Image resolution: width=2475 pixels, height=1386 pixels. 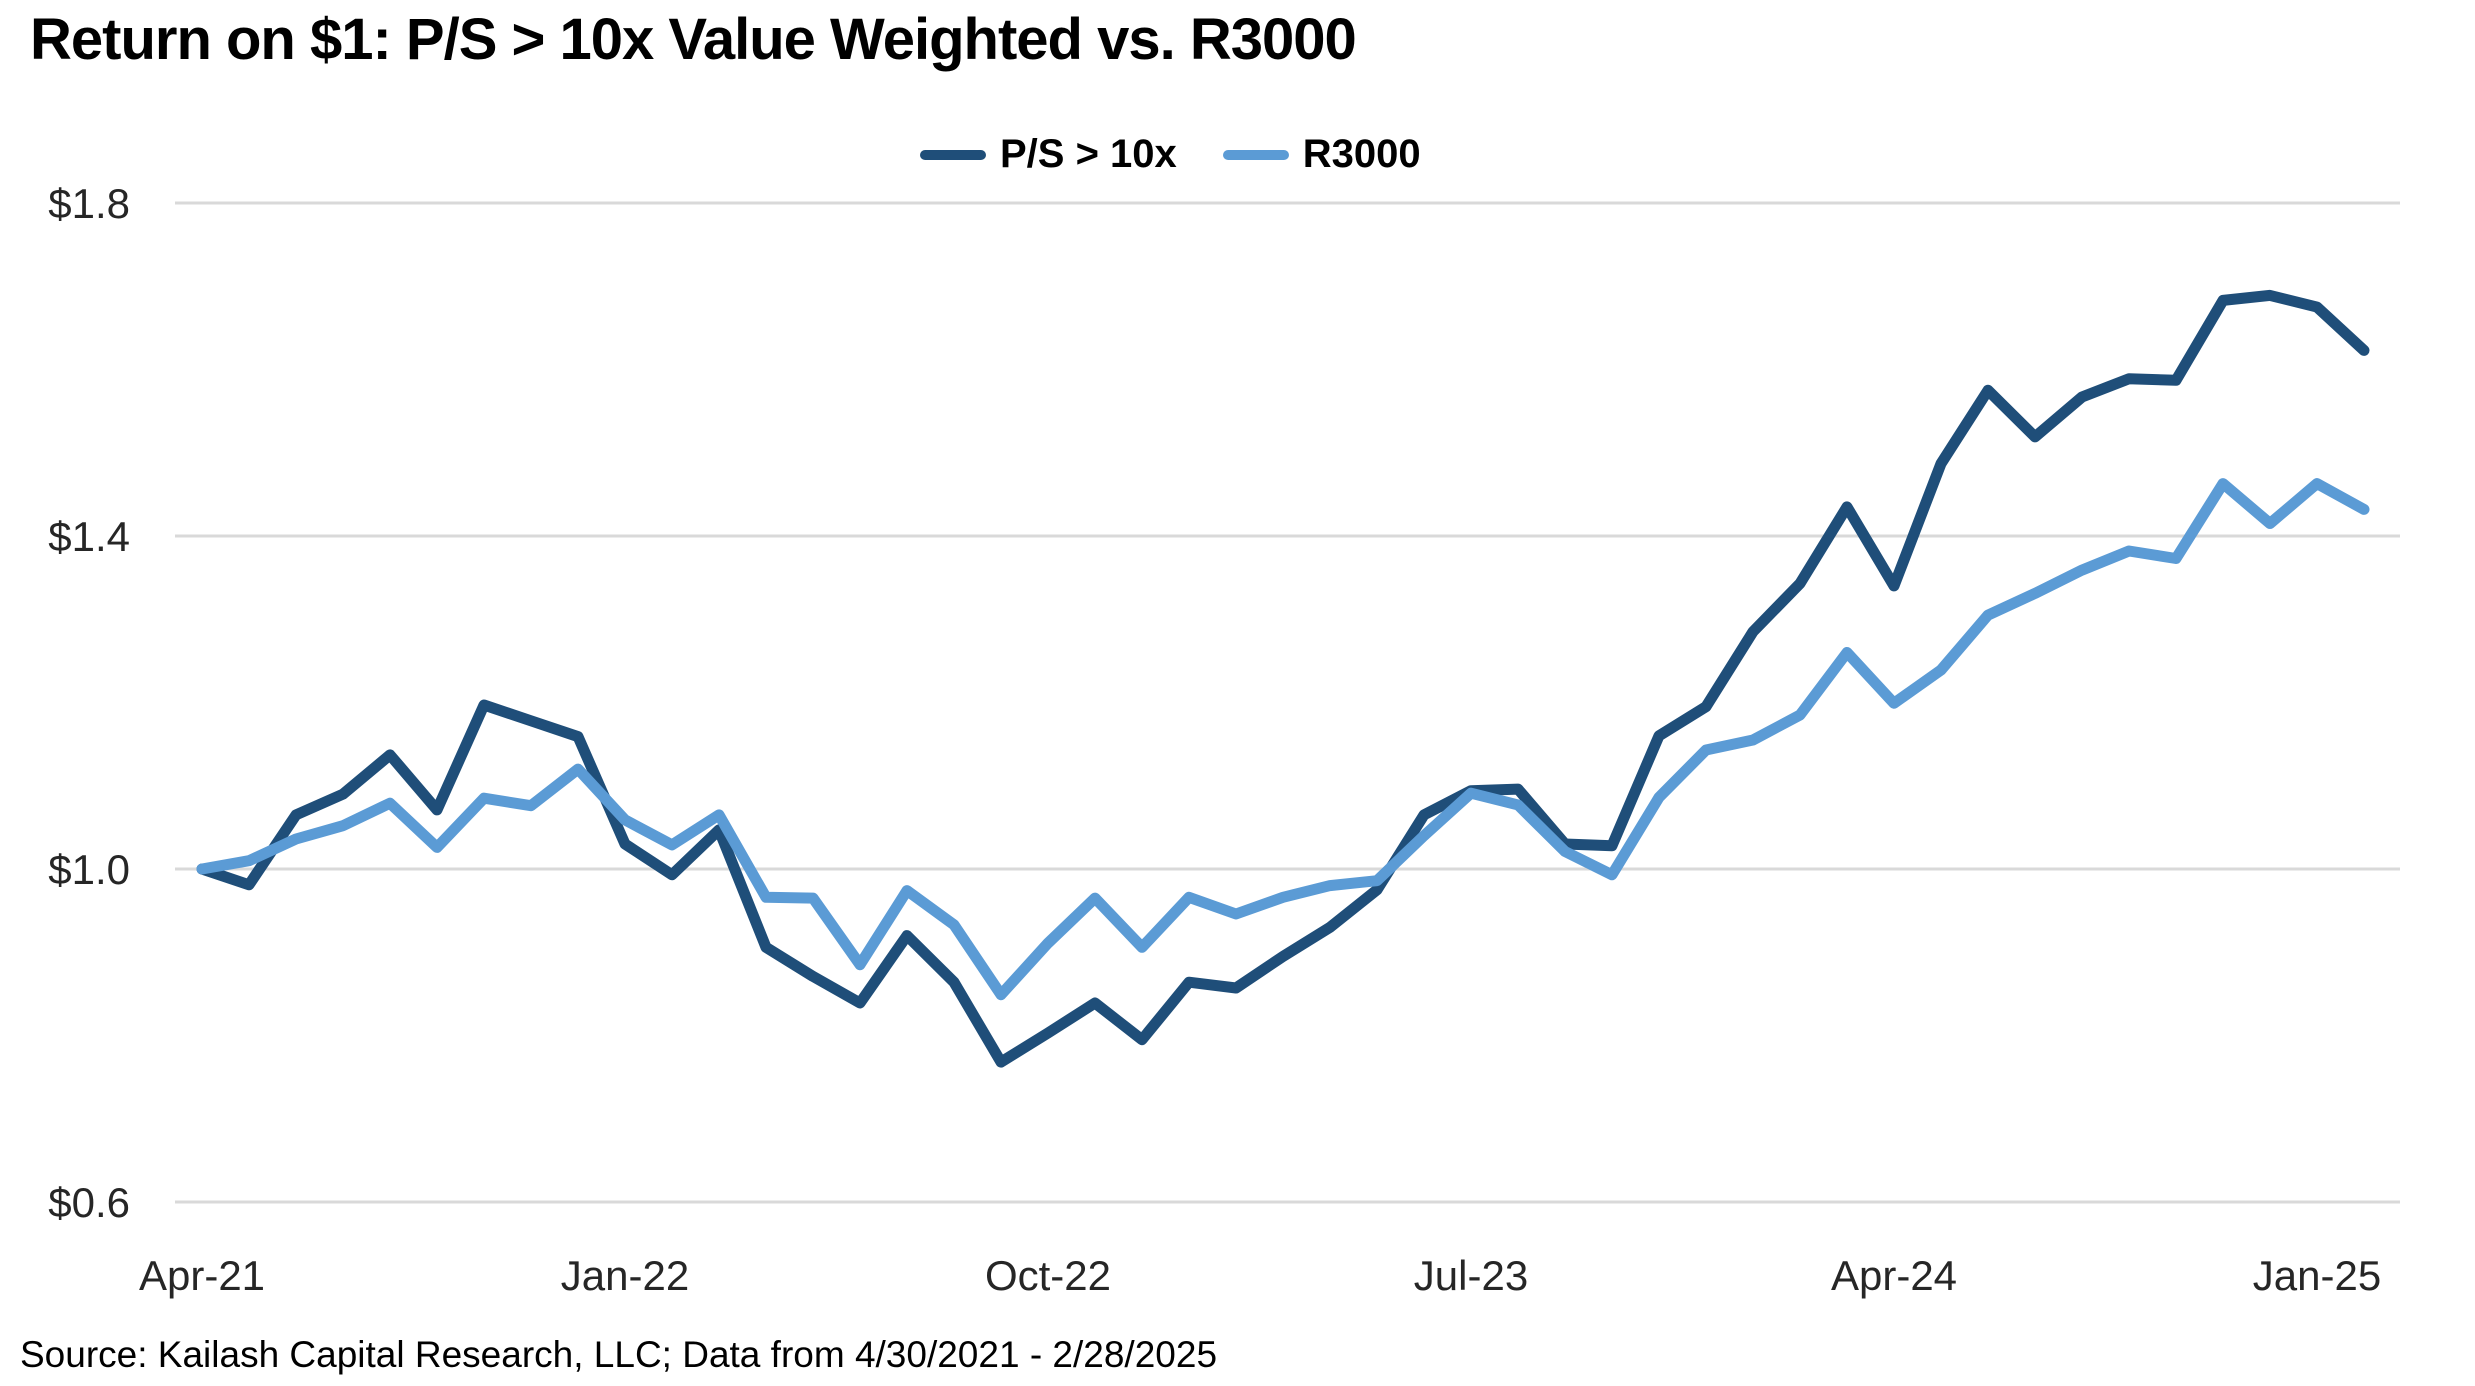 I want to click on x-tick-label: Apr-21, so click(x=202, y=1275).